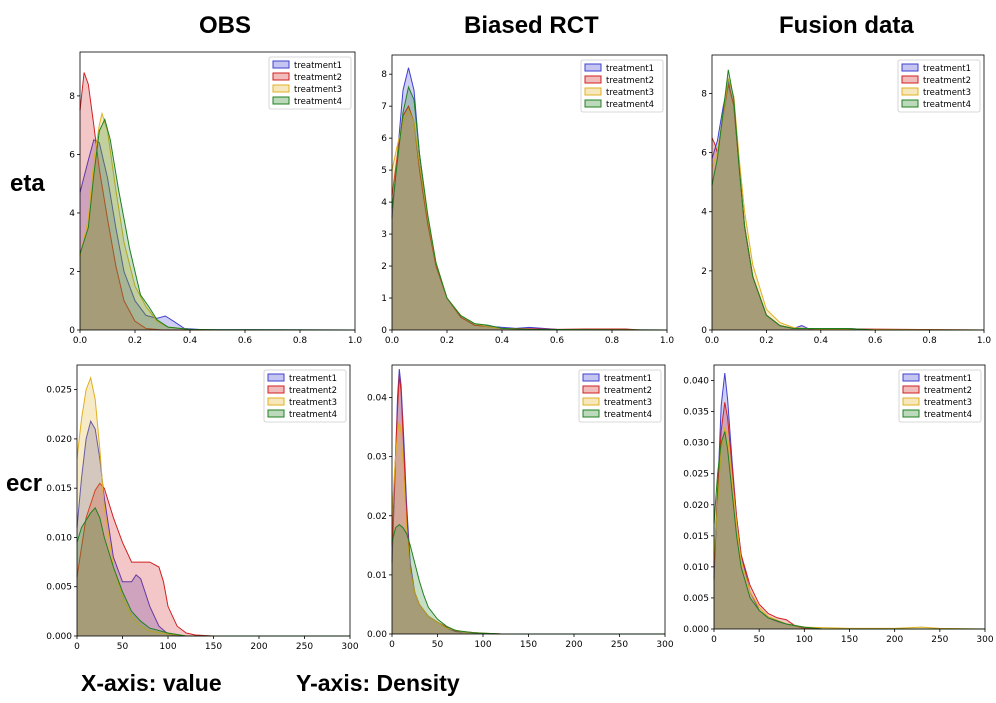  Describe the element at coordinates (384, 107) in the screenshot. I see `y-tick-label: 7` at that location.